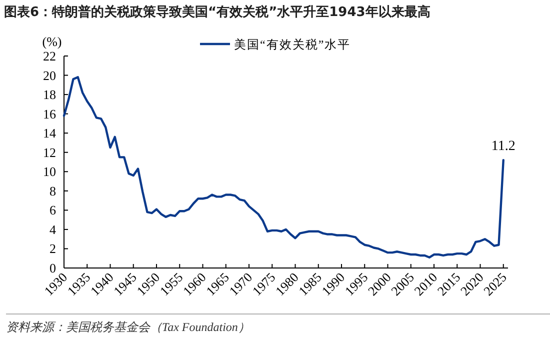  I want to click on y-axis-title: (%), so click(52, 41).